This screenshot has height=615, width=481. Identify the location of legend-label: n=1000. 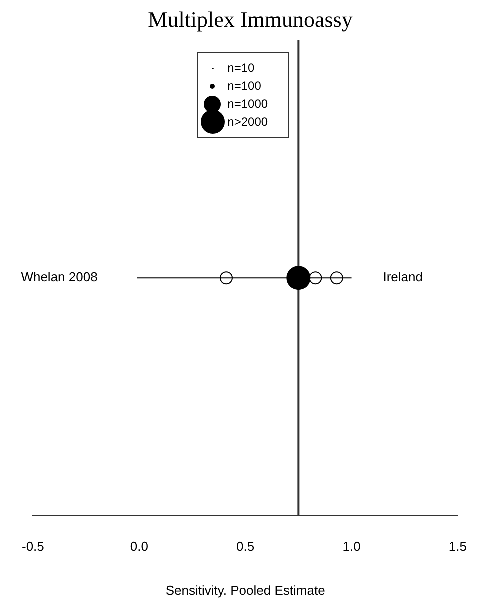
(248, 104).